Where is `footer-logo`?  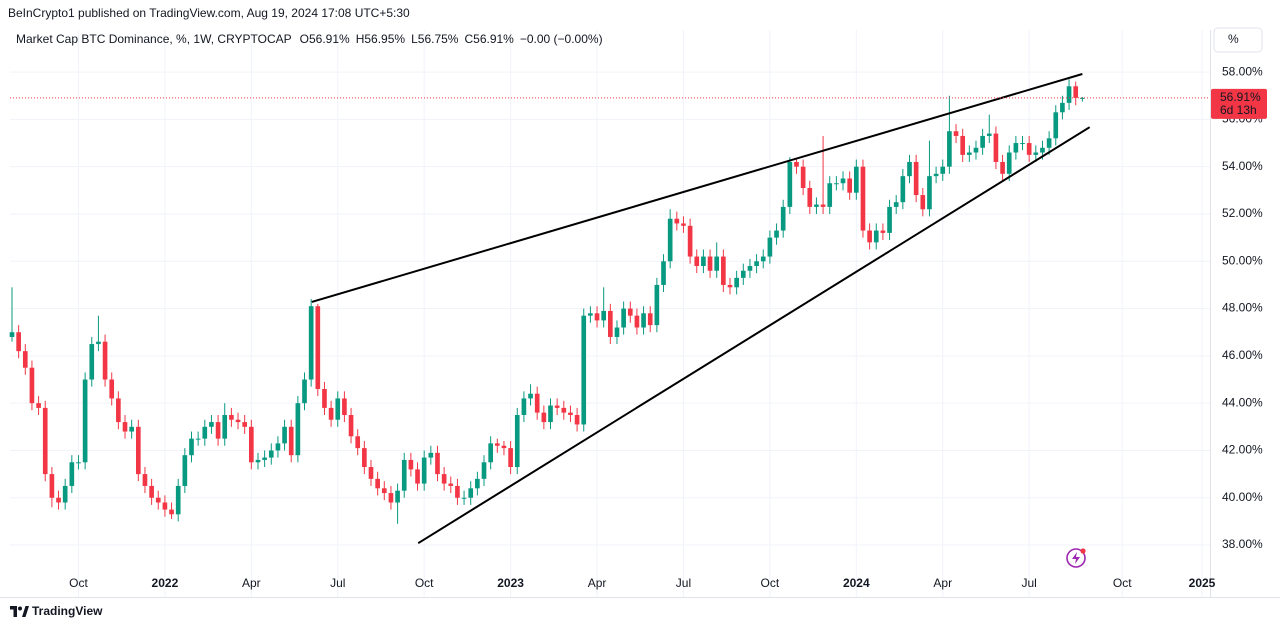
footer-logo is located at coordinates (19, 611).